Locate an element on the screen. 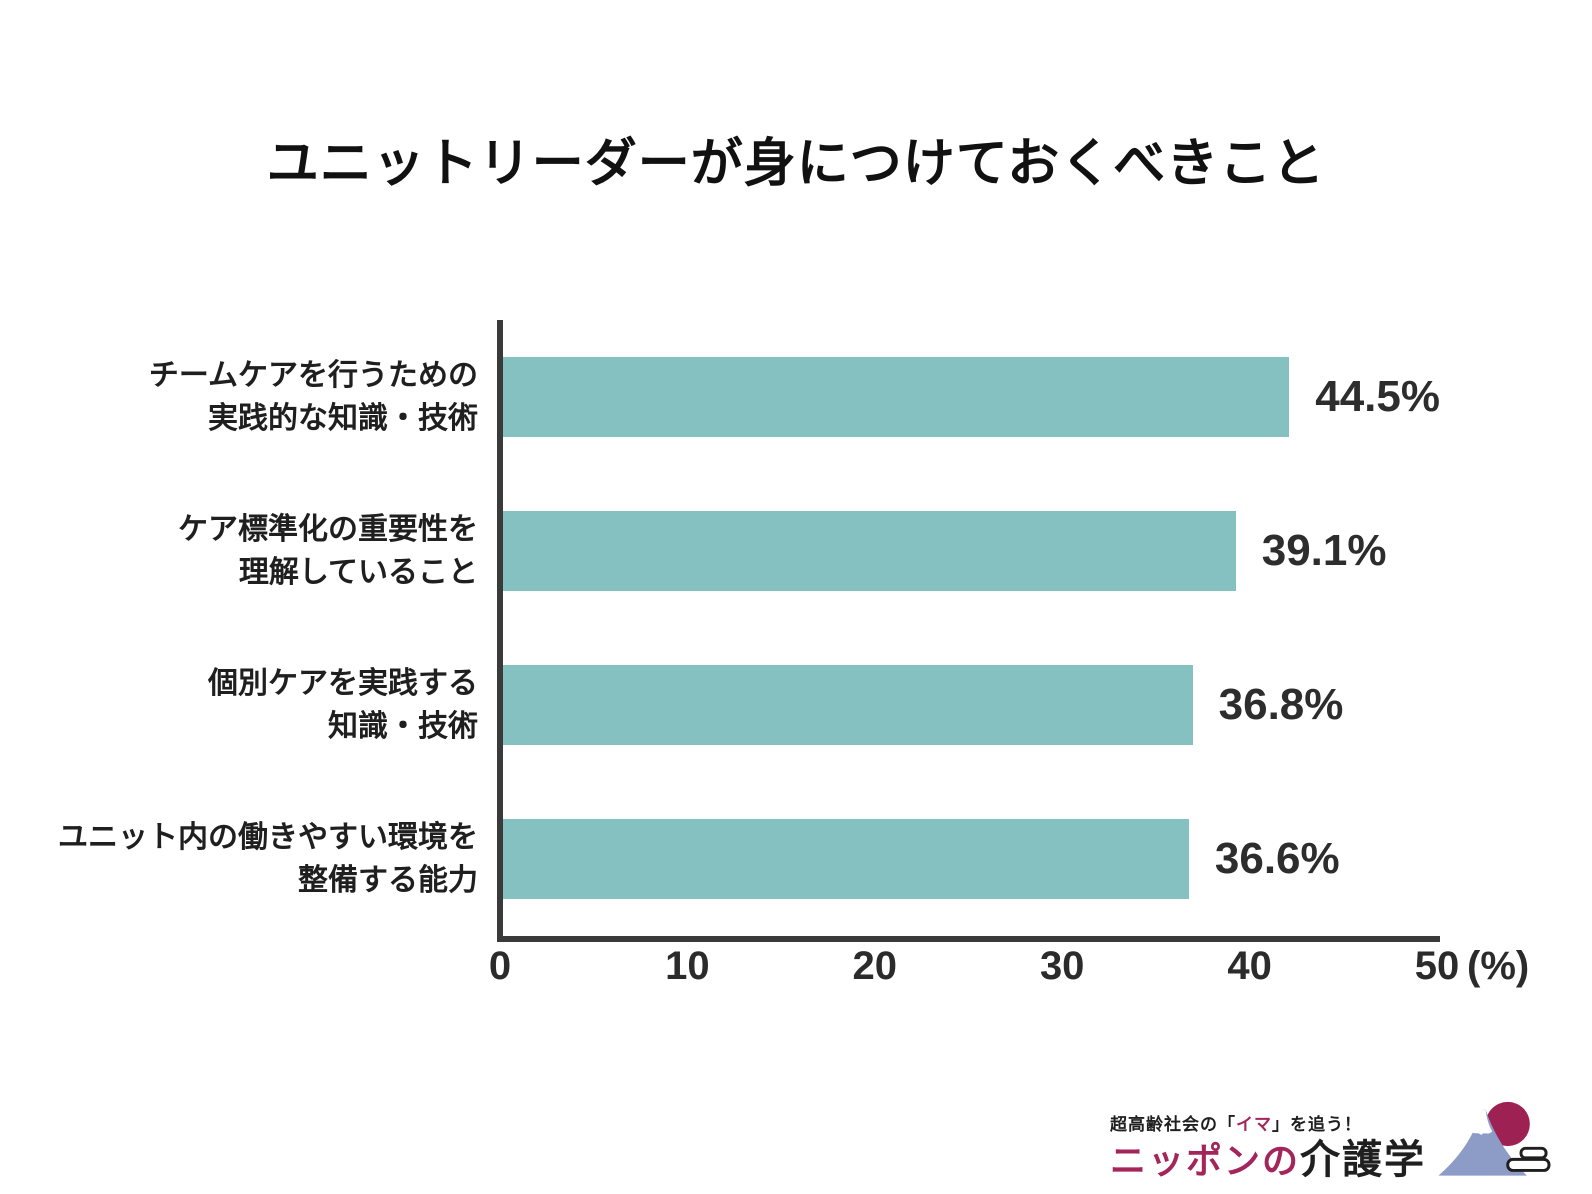  category-label: ケア標準化の重要性を 理解していること is located at coordinates (328, 551).